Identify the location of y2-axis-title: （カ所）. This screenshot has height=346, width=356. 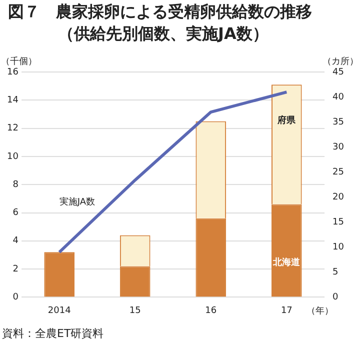
(339, 61).